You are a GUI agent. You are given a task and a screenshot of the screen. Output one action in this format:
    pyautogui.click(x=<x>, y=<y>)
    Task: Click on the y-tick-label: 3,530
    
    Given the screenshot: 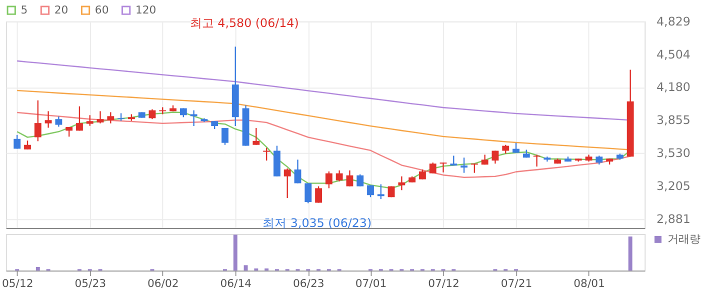 What is the action you would take?
    pyautogui.click(x=673, y=153)
    